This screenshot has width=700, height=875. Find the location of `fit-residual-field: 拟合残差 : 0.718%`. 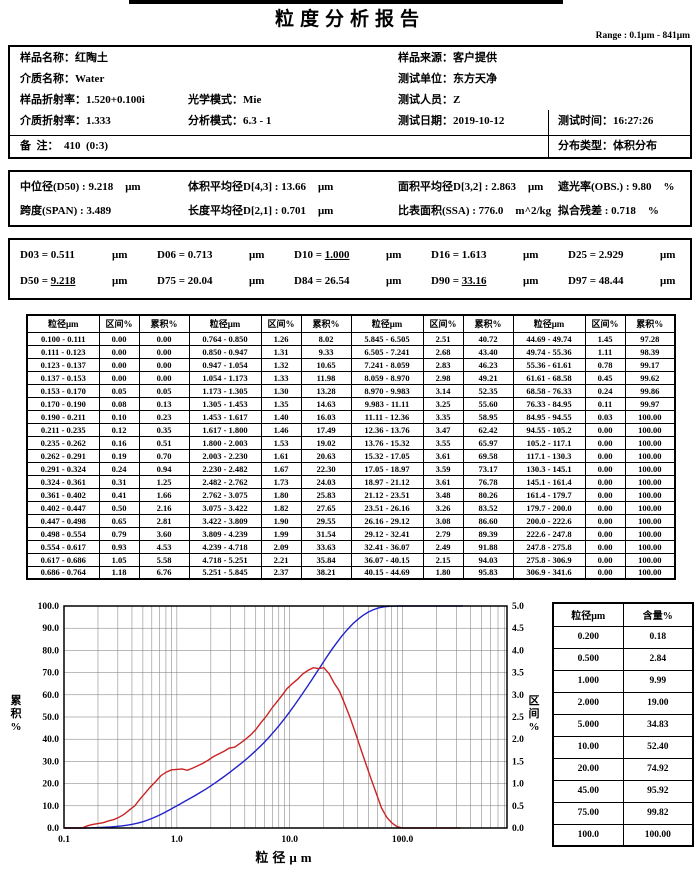

fit-residual-field: 拟合残差 : 0.718% is located at coordinates (608, 211).